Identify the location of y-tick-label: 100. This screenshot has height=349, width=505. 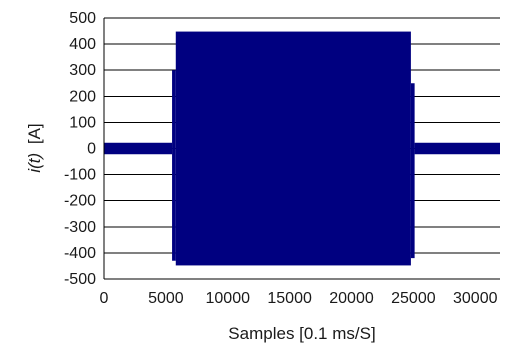
(82, 122).